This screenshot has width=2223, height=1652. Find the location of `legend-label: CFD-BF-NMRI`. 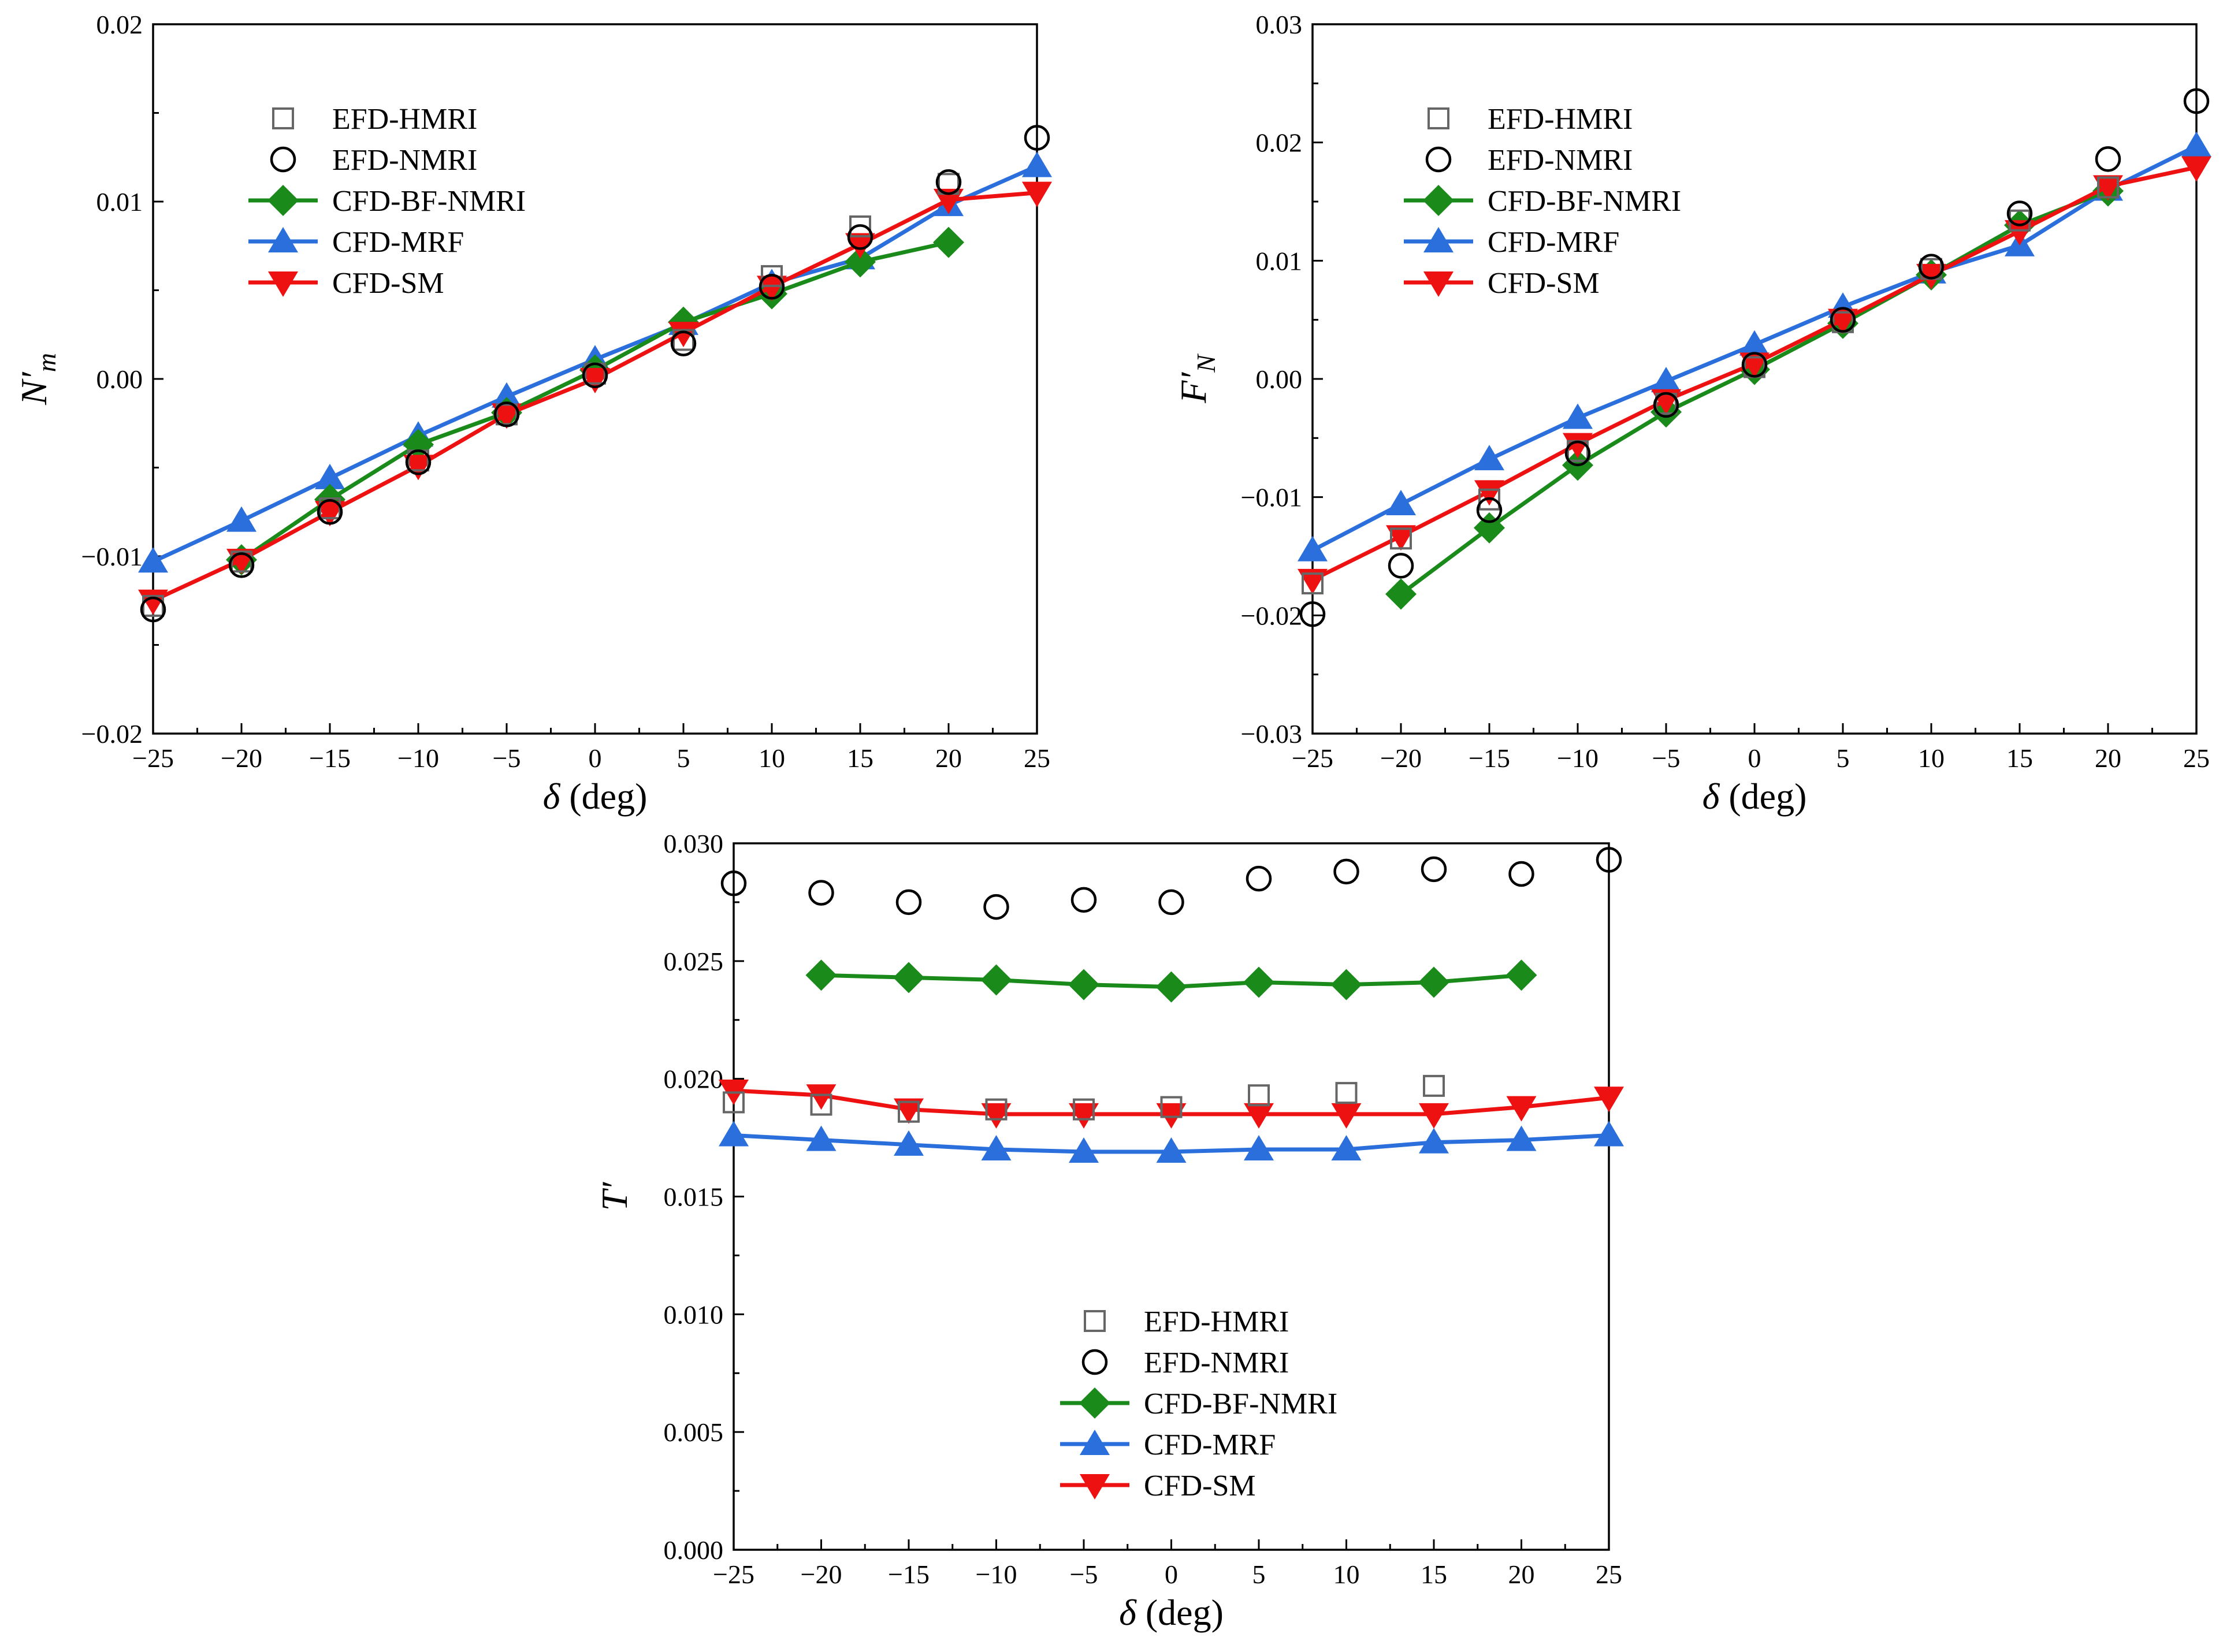

legend-label: CFD-BF-NMRI is located at coordinates (1240, 1404).